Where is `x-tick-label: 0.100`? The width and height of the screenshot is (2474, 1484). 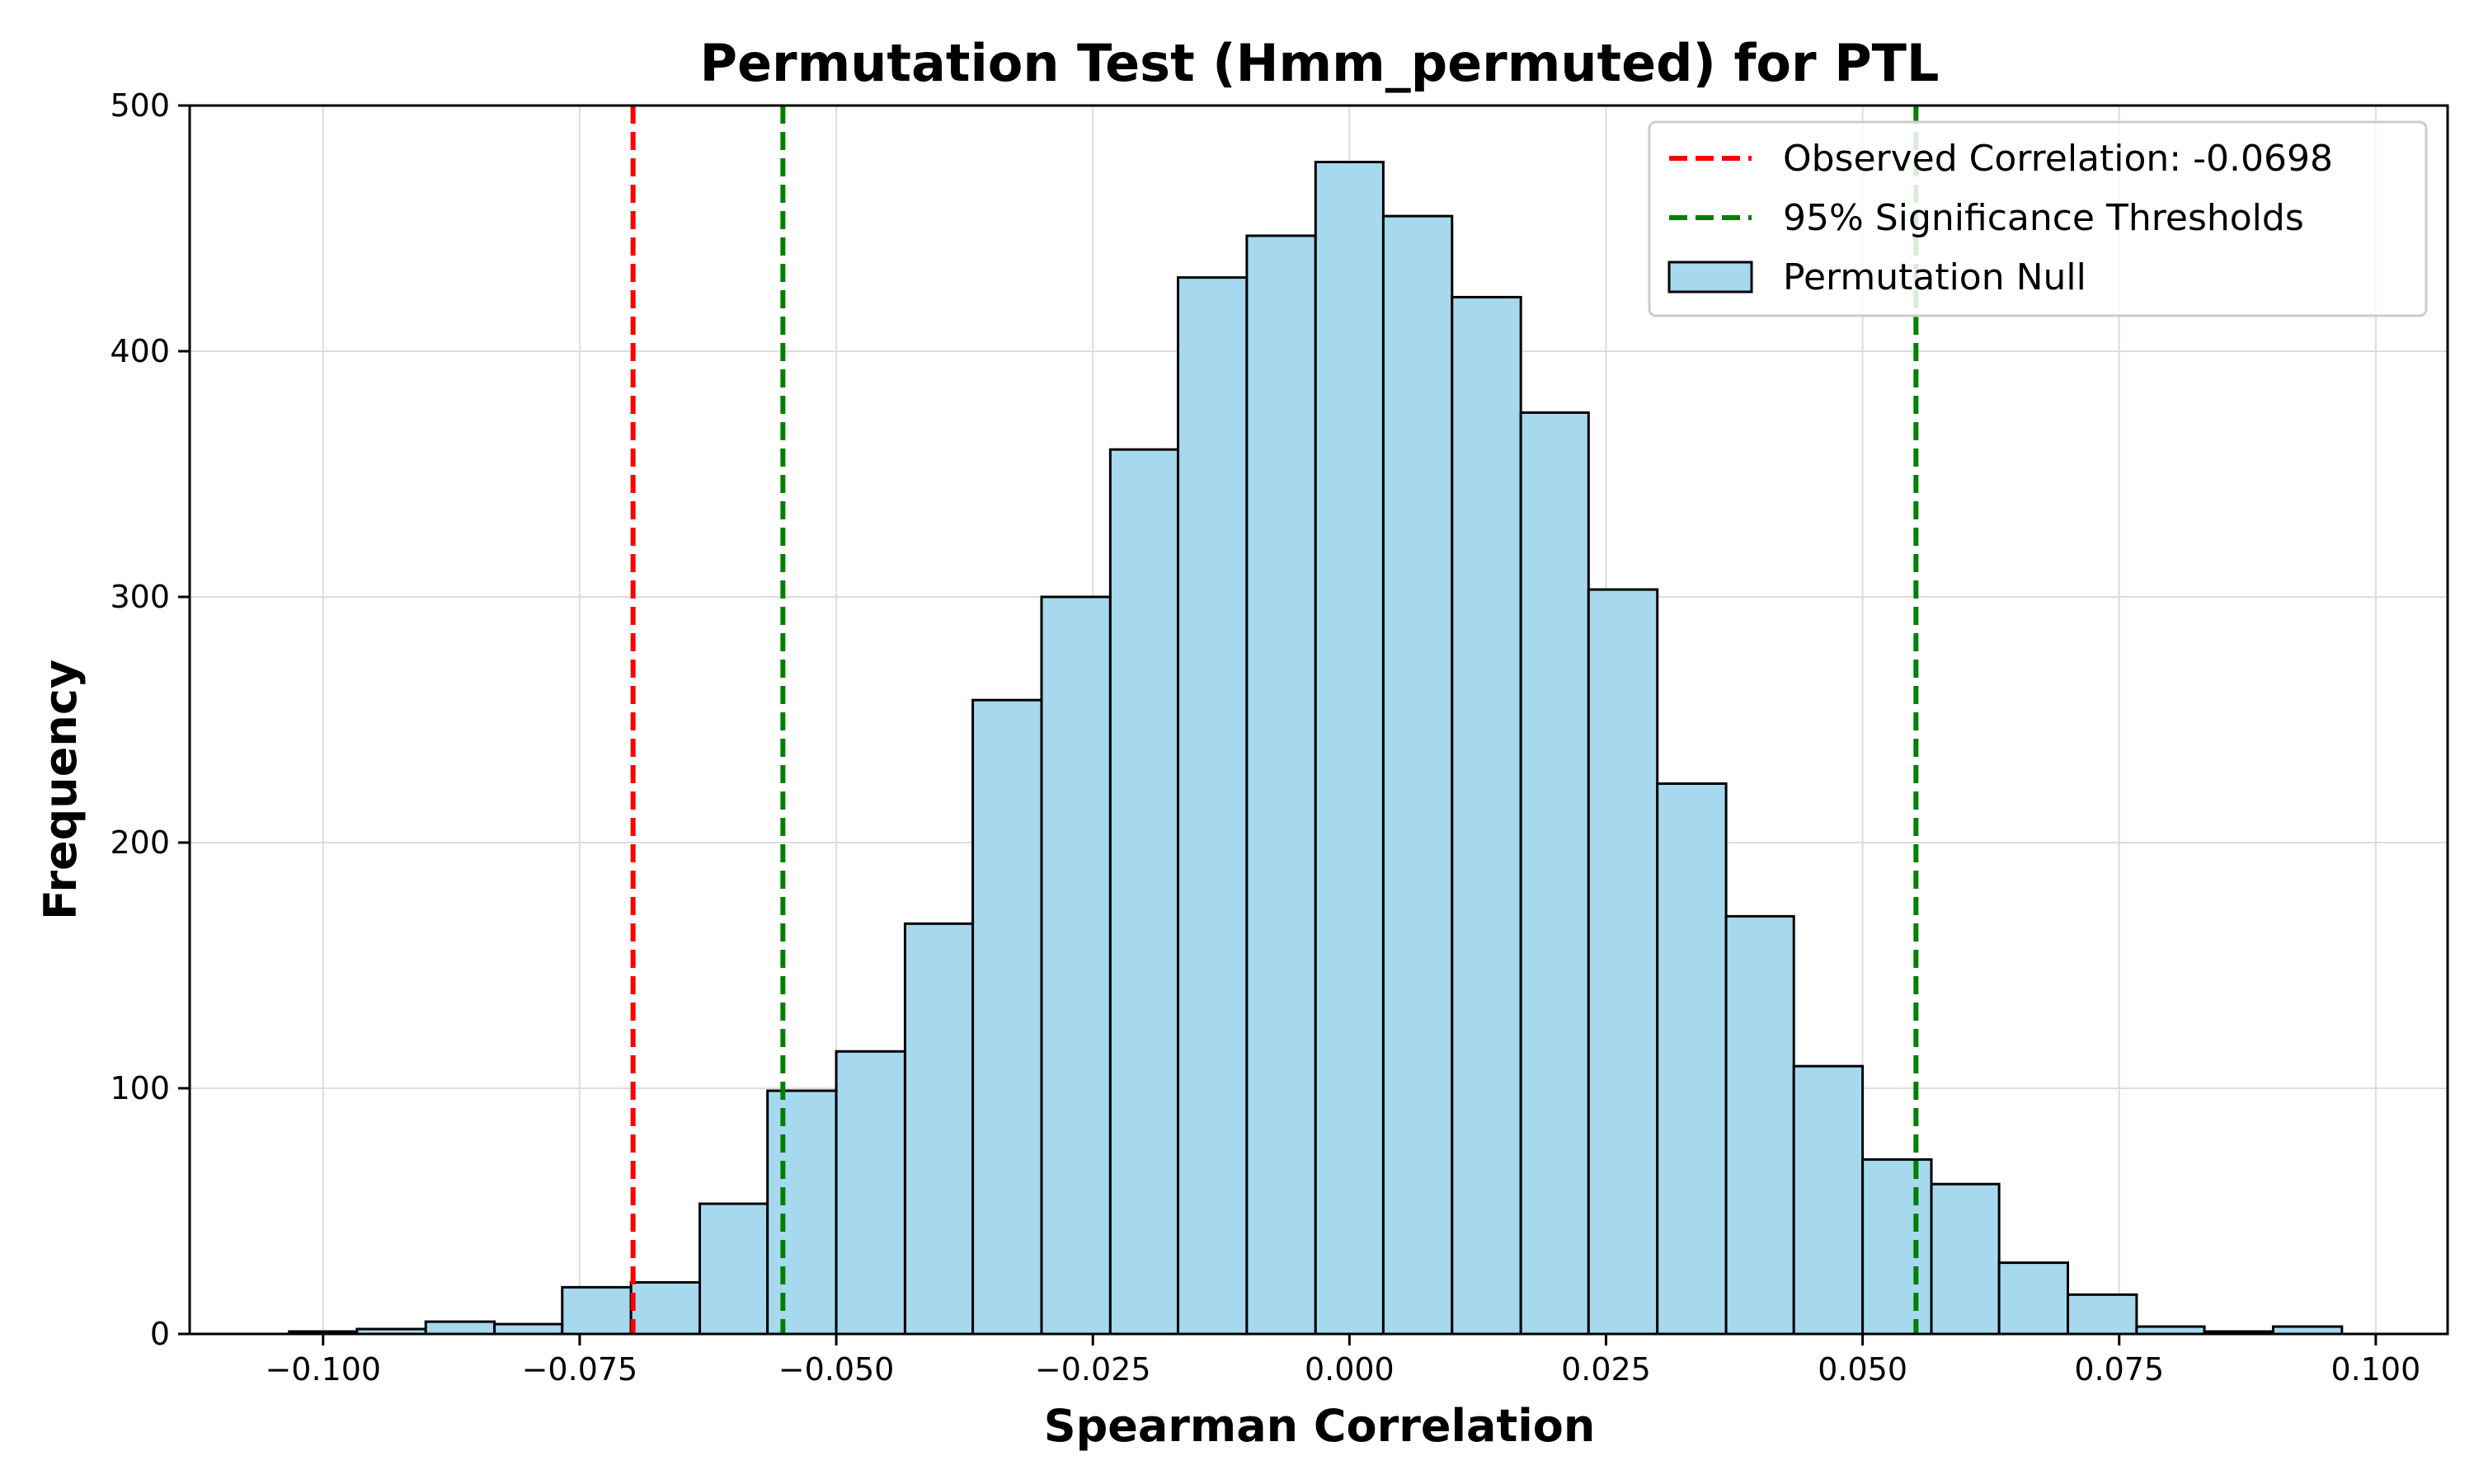
x-tick-label: 0.100 is located at coordinates (2375, 1369).